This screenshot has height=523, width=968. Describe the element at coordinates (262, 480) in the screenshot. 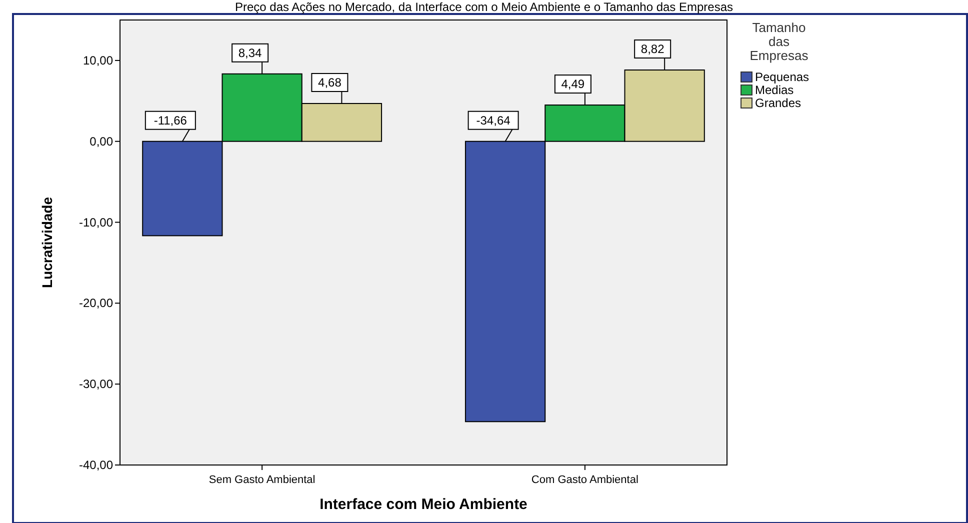

I see `x-tick-label: Sem Gasto Ambiental` at that location.